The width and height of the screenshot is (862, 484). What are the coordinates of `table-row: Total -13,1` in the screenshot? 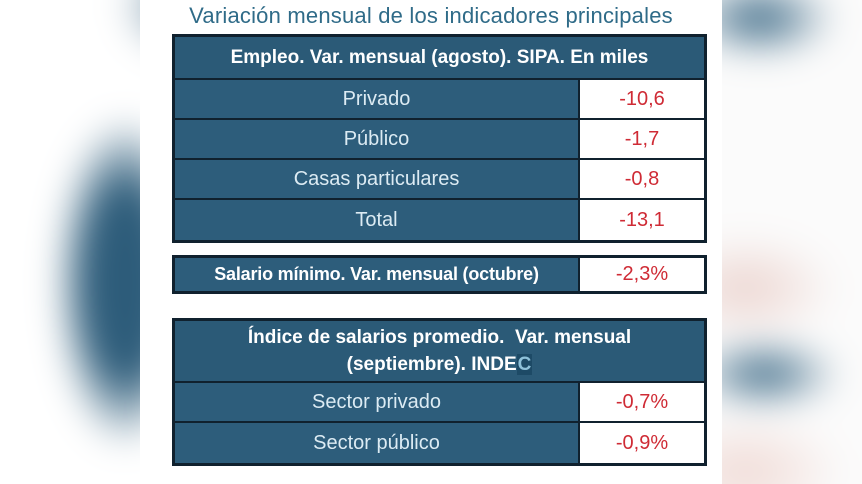 It's located at (439, 220).